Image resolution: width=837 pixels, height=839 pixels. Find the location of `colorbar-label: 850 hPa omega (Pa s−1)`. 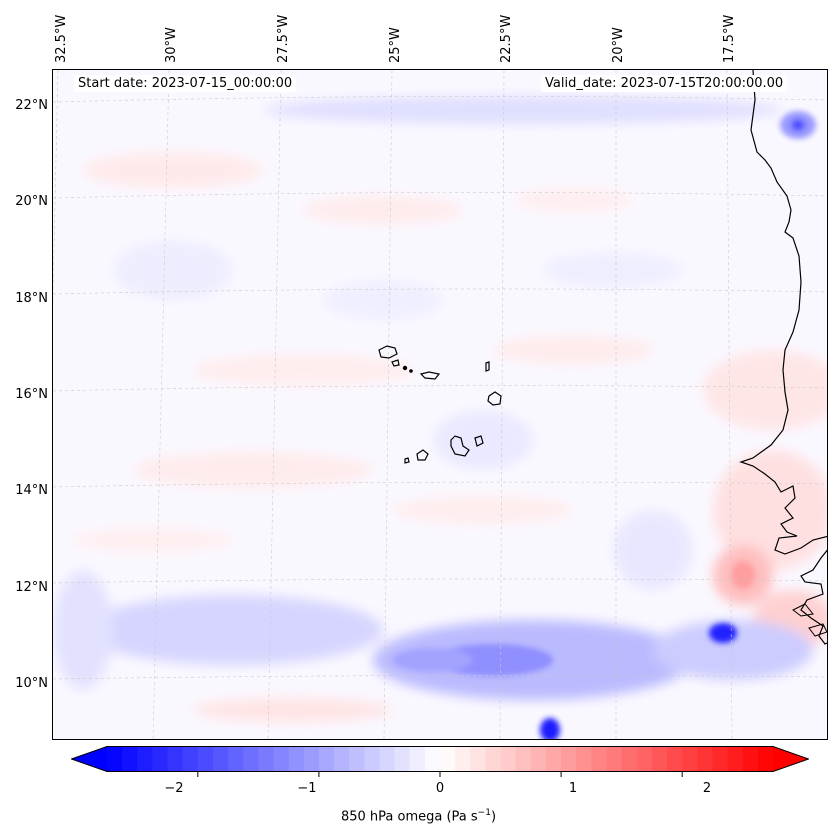

colorbar-label: 850 hPa omega (Pa s−1) is located at coordinates (418, 816).